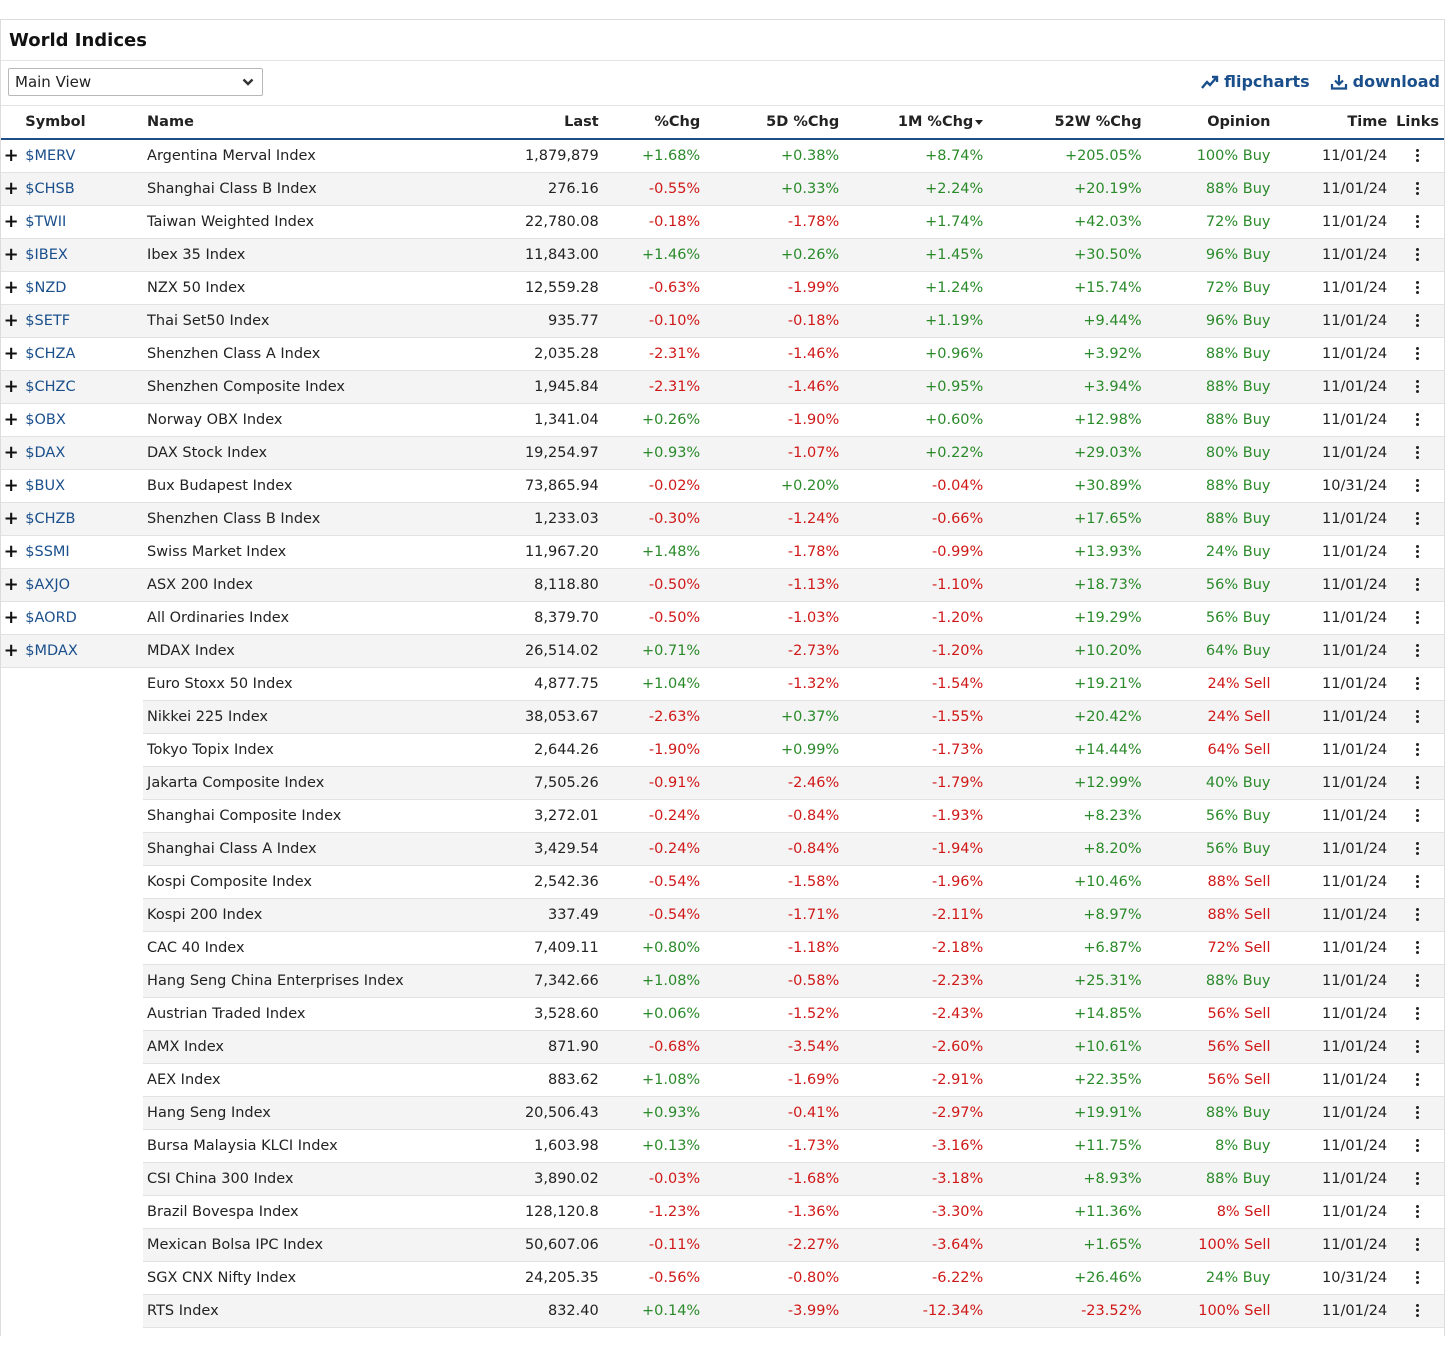 The image size is (1456, 1366). What do you see at coordinates (1210, 651) in the screenshot?
I see `opinion-link: 64% Buy` at bounding box center [1210, 651].